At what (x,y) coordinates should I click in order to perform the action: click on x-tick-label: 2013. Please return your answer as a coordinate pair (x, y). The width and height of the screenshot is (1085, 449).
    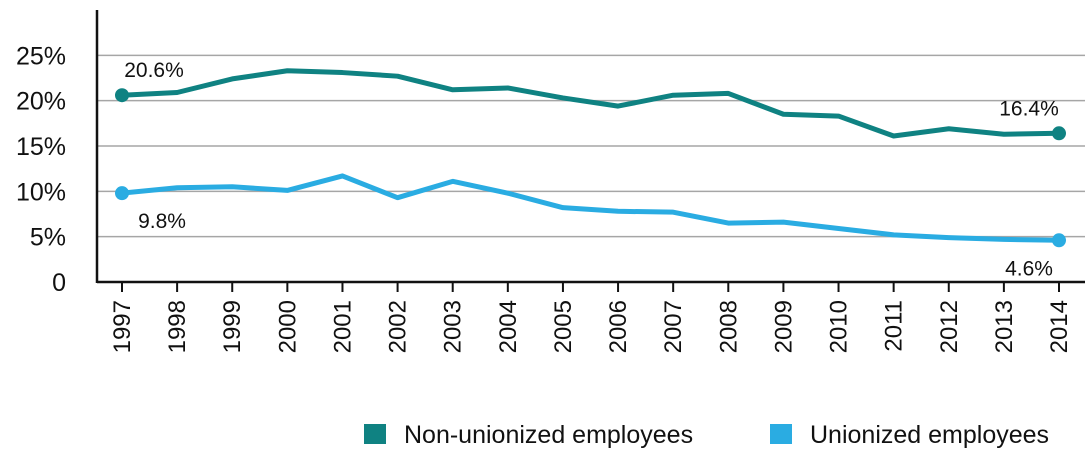
    Looking at the image, I should click on (1004, 326).